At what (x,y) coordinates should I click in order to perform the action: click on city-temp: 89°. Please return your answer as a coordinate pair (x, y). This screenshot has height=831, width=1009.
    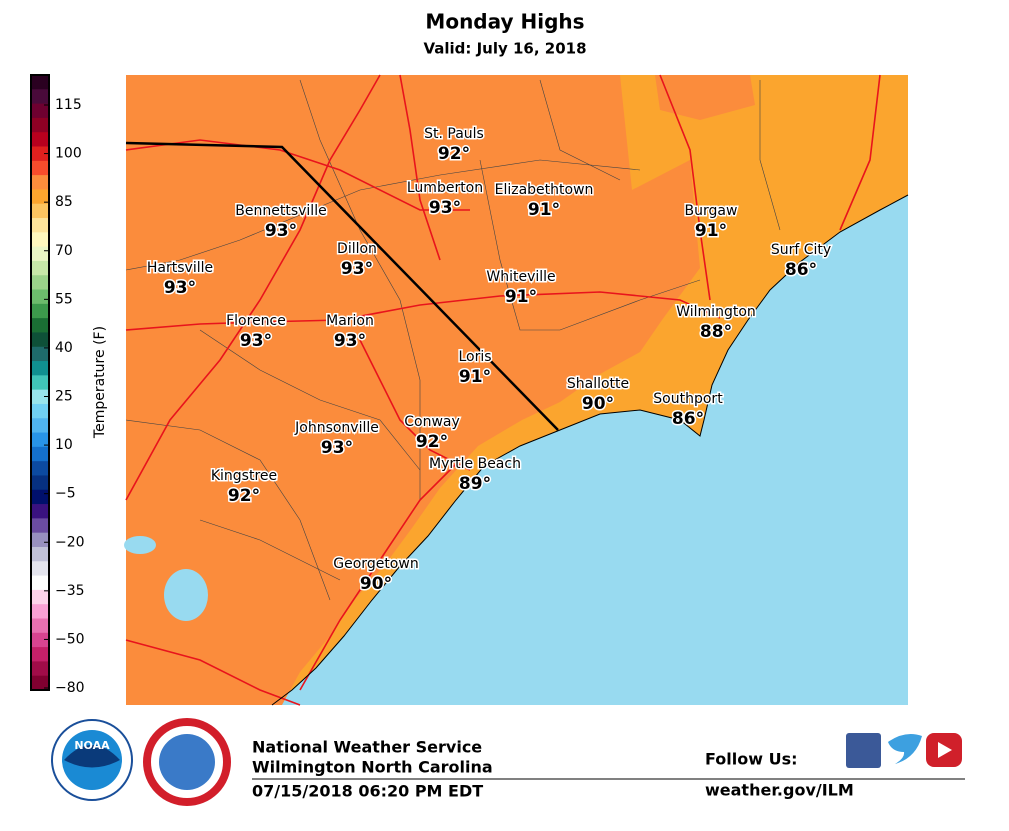
    Looking at the image, I should click on (475, 484).